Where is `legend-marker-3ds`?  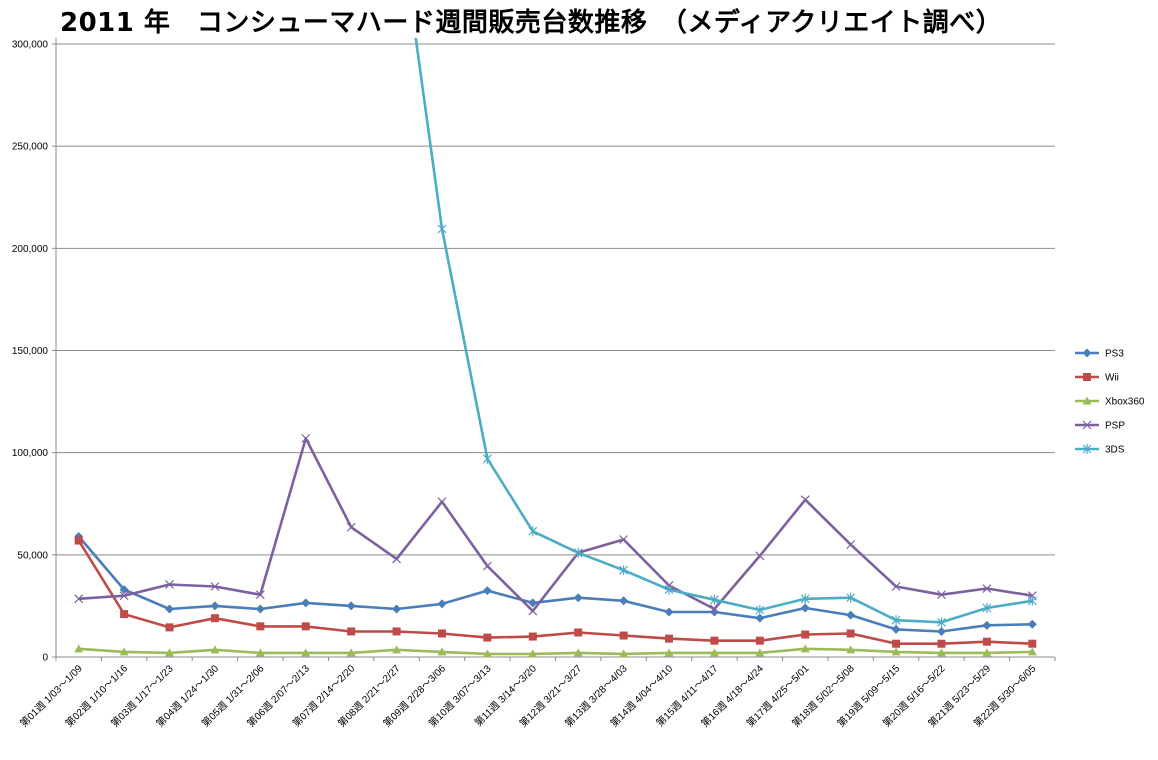
legend-marker-3ds is located at coordinates (1087, 449).